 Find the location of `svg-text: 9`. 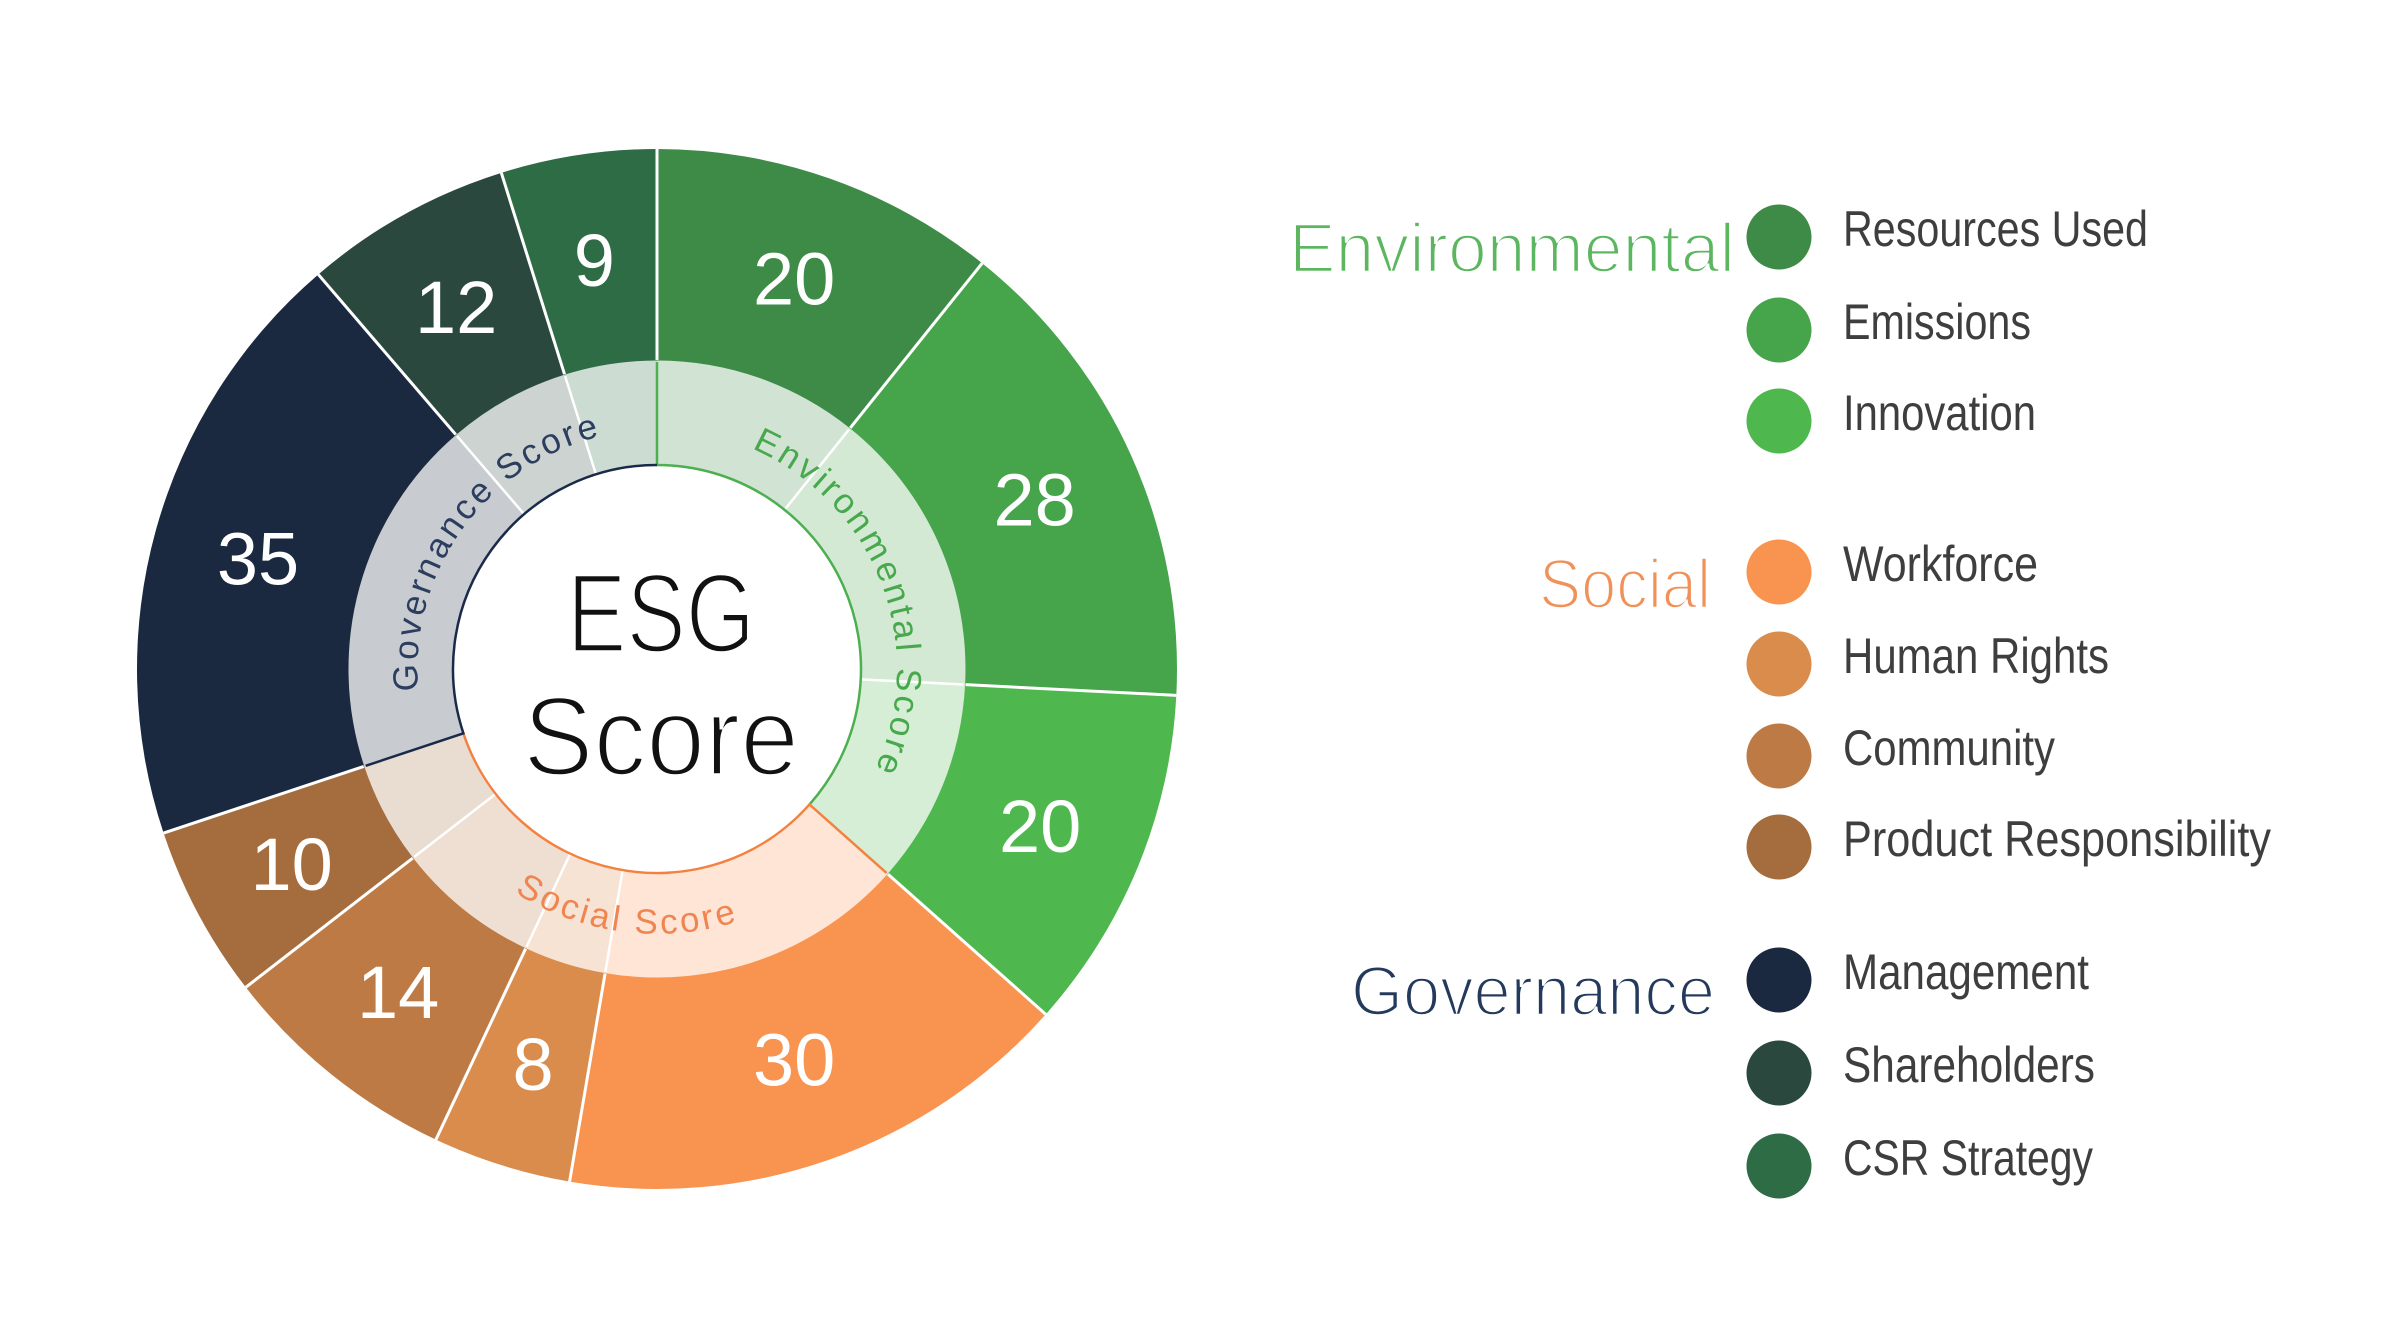

svg-text: 9 is located at coordinates (594, 260).